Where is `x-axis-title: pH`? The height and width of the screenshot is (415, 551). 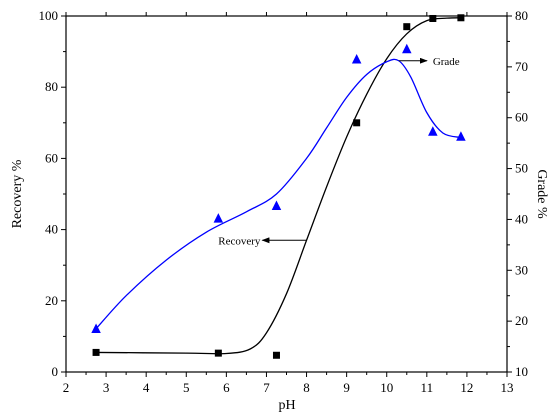
x-axis-title: pH is located at coordinates (286, 405).